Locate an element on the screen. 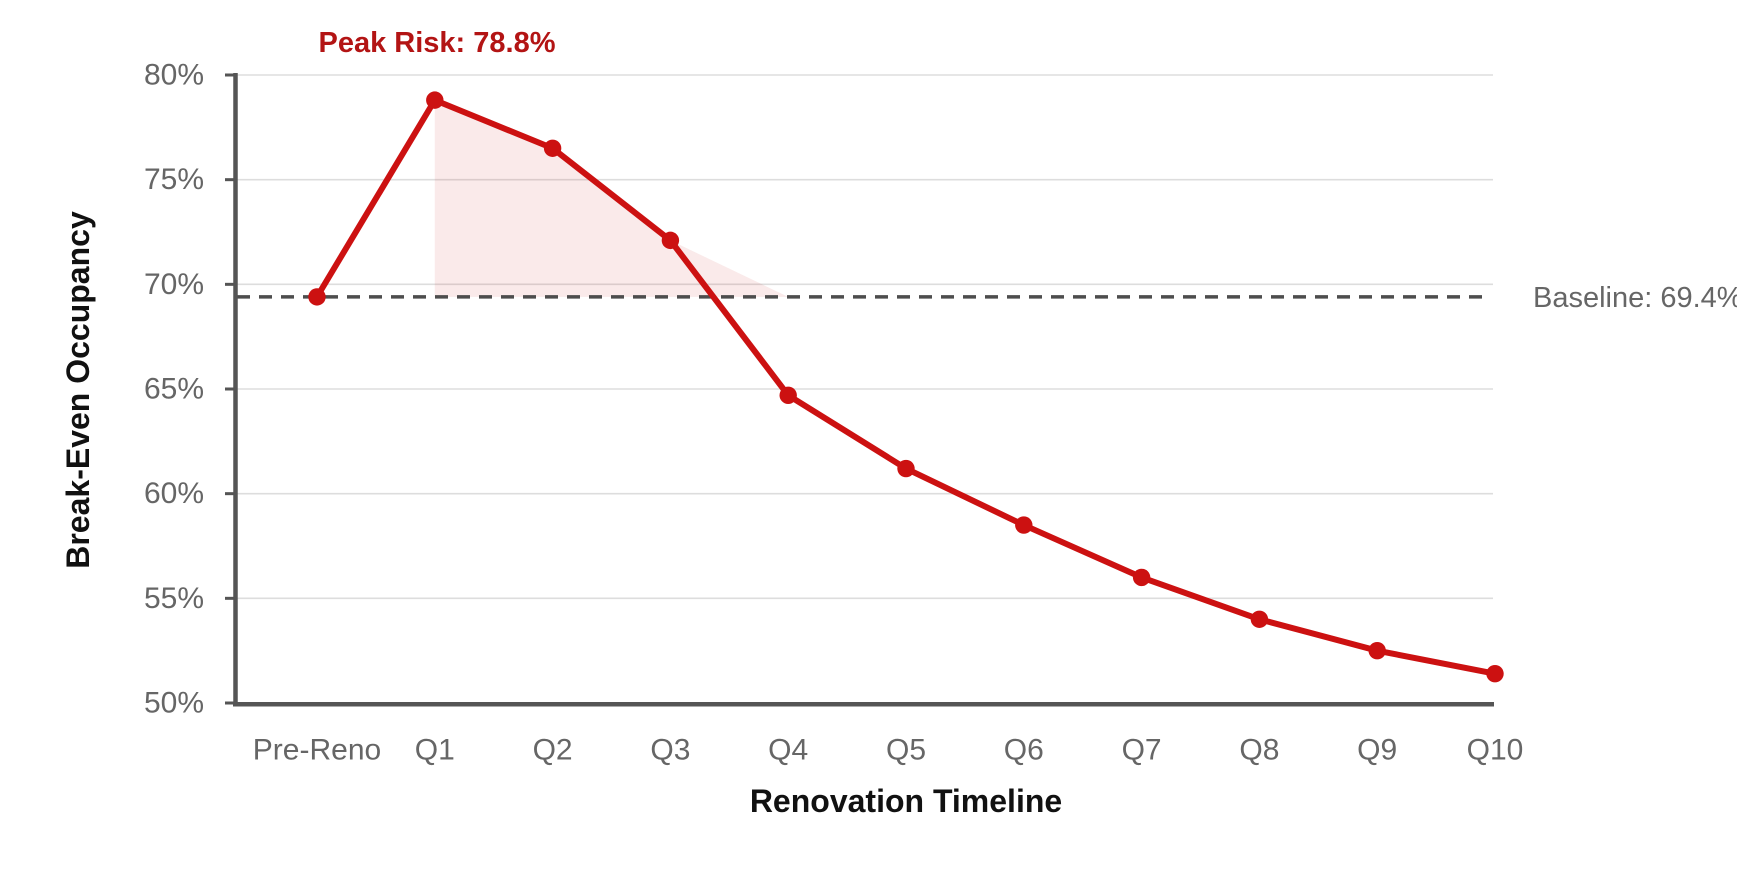 The height and width of the screenshot is (870, 1737). data-point-q2 is located at coordinates (552, 148).